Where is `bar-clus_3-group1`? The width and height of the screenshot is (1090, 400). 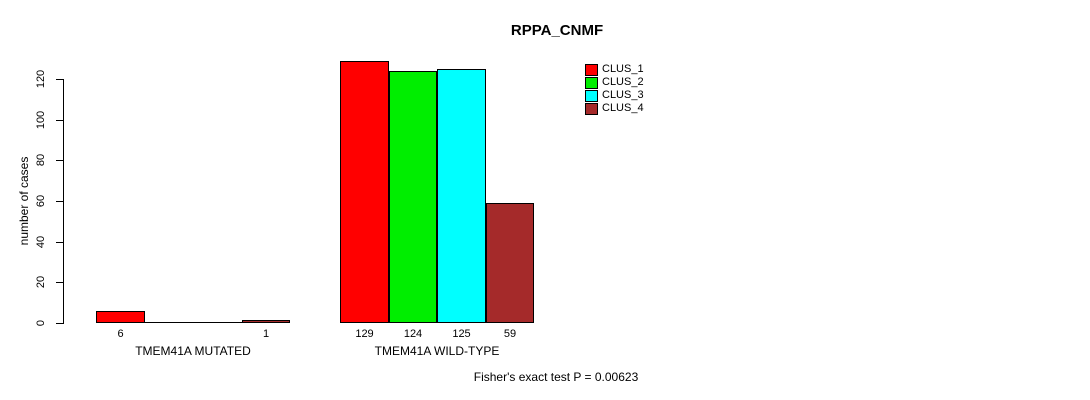 bar-clus_3-group1 is located at coordinates (461, 196).